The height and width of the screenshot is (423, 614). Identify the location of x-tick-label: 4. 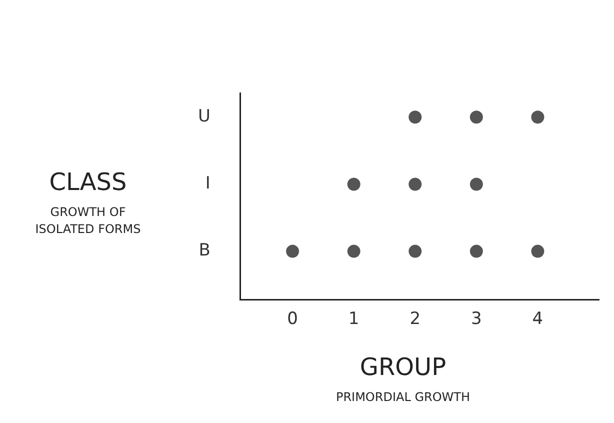
(538, 319).